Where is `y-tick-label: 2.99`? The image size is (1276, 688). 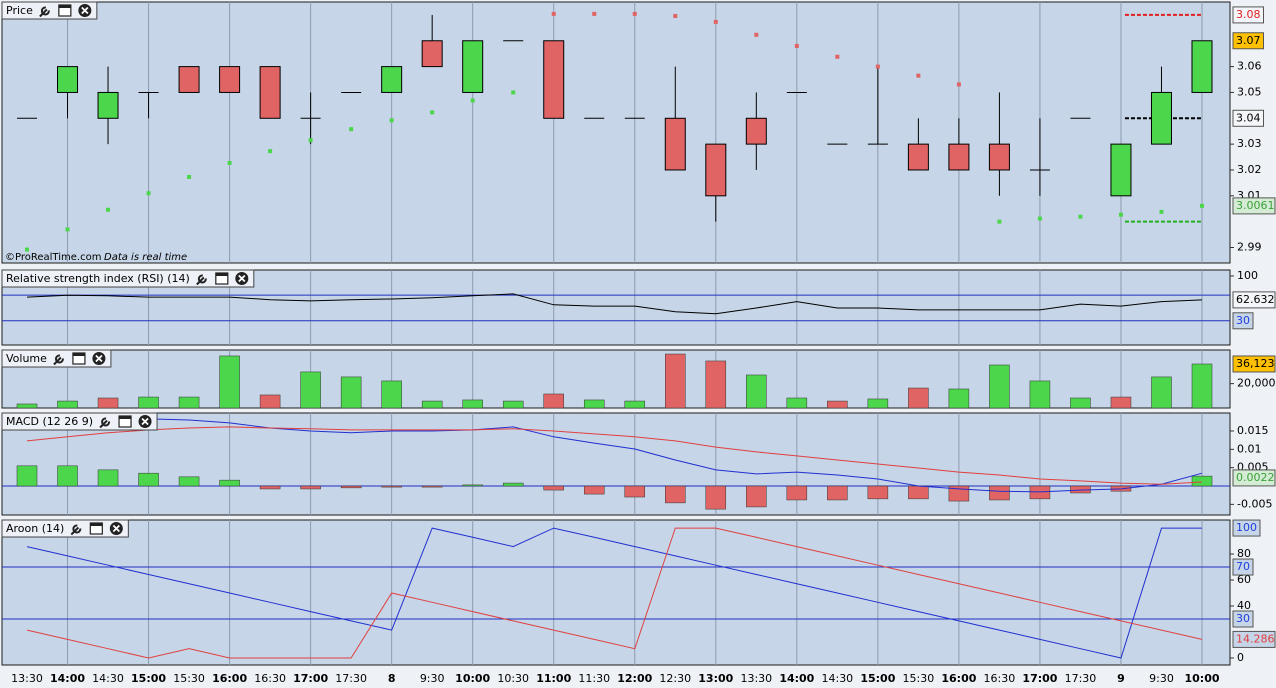
y-tick-label: 2.99 is located at coordinates (1249, 246).